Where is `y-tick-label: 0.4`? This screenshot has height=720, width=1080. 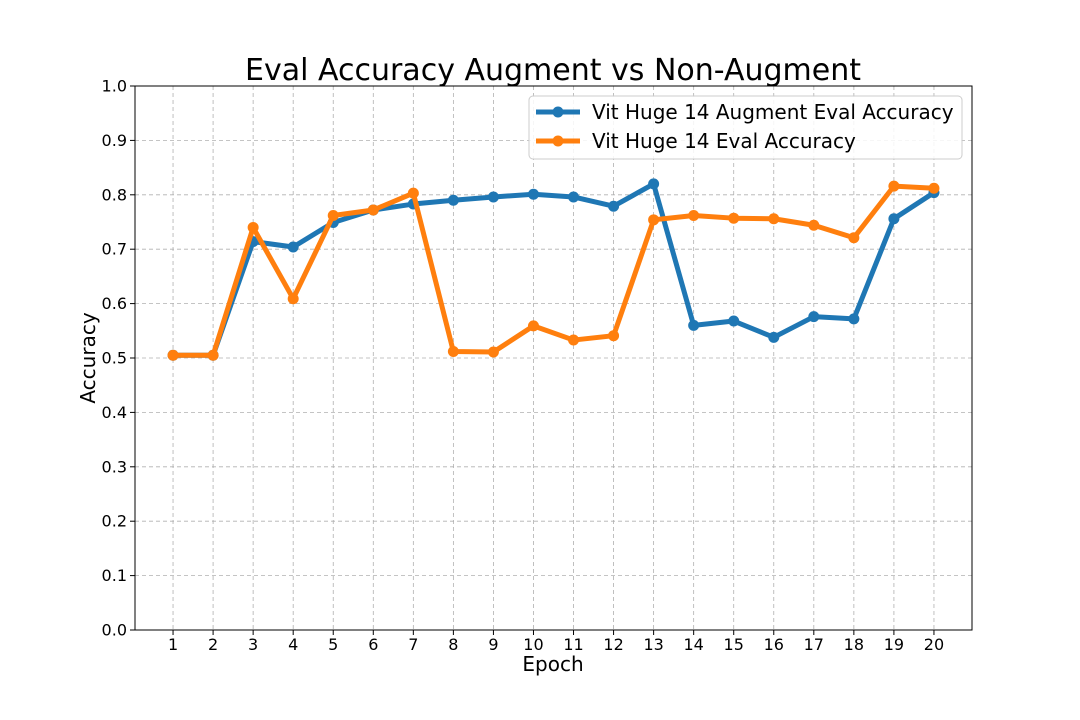 y-tick-label: 0.4 is located at coordinates (114, 412).